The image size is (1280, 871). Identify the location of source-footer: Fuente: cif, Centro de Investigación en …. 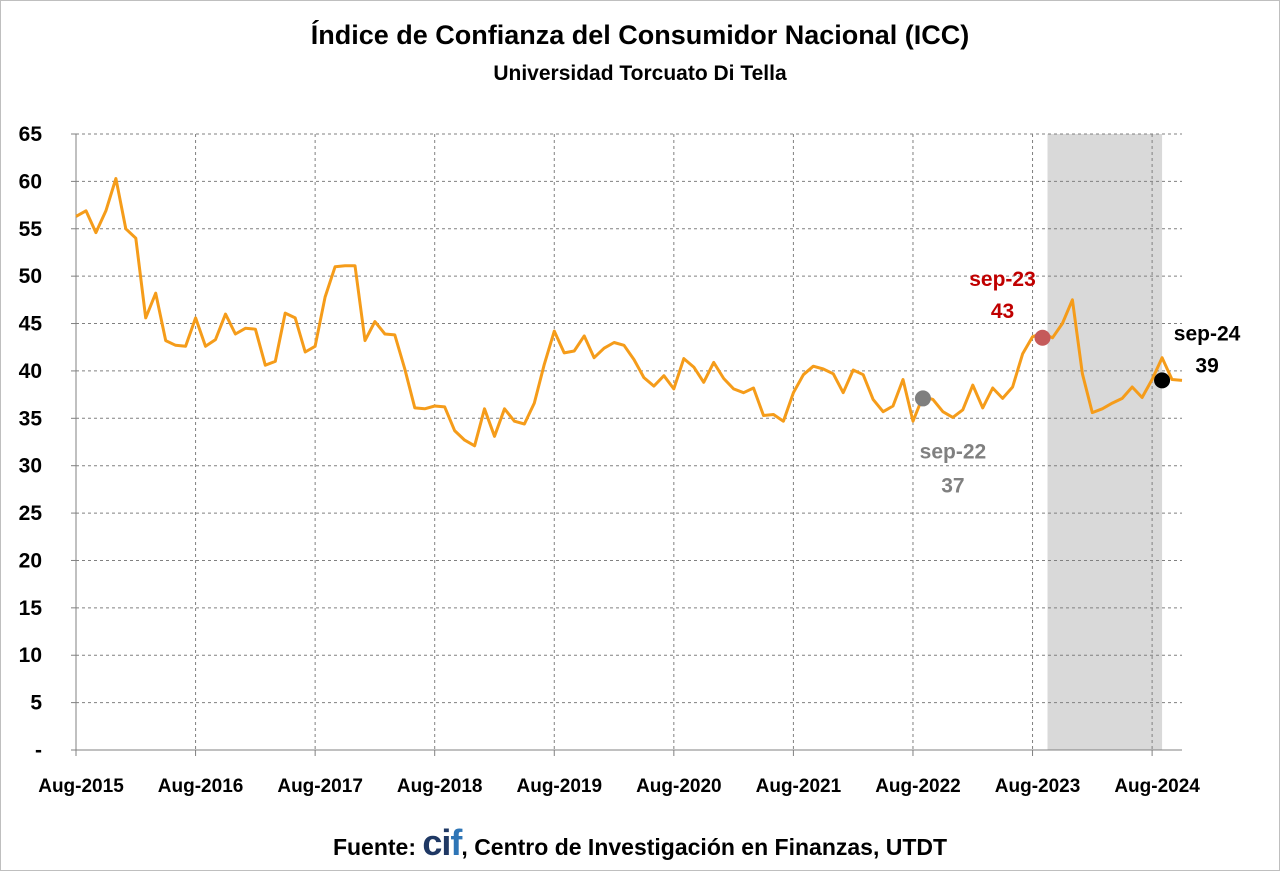
(640, 843).